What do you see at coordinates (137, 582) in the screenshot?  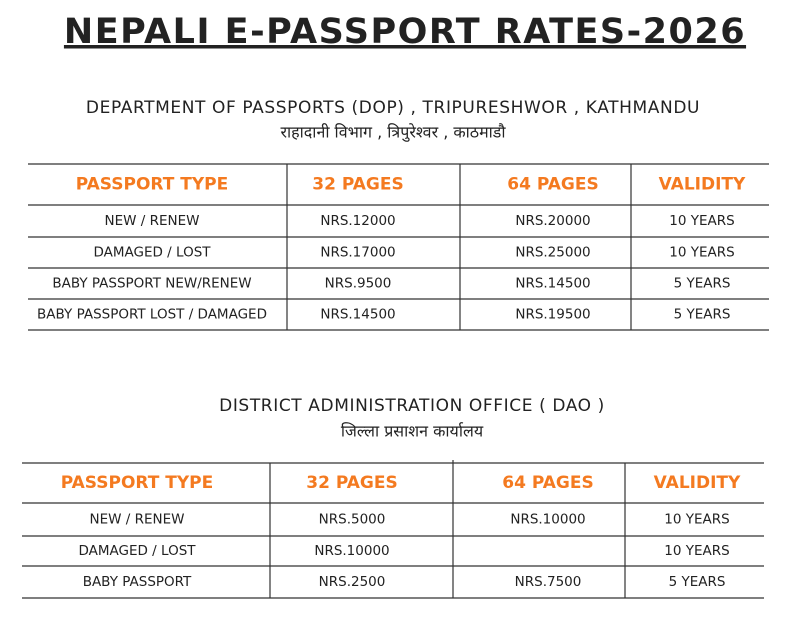 I see `table-cell: BABY PASSPORT` at bounding box center [137, 582].